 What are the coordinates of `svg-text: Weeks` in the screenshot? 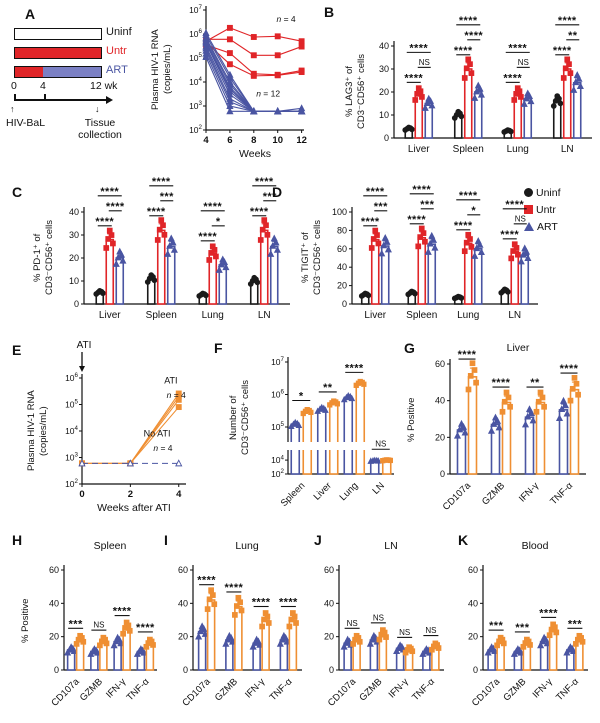 It's located at (255, 154).